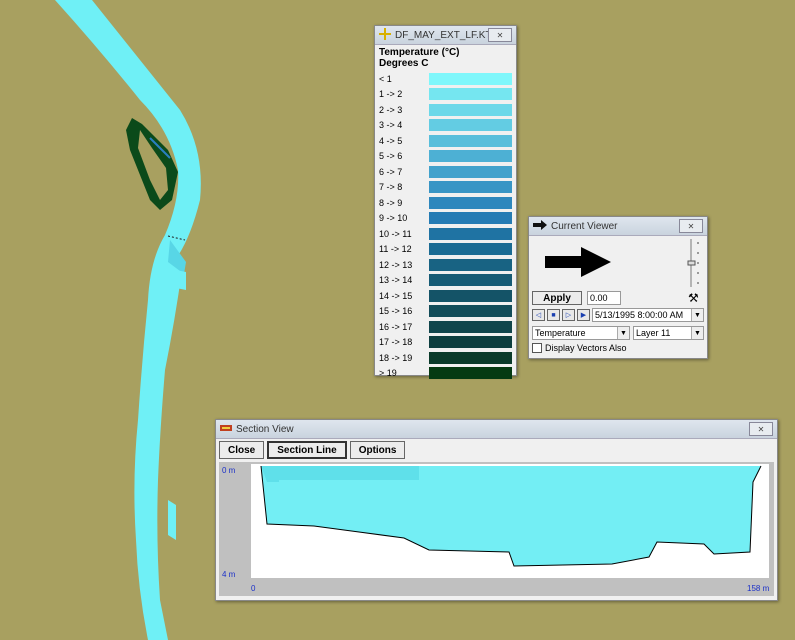 Image resolution: width=795 pixels, height=640 pixels. Describe the element at coordinates (385, 35) in the screenshot. I see `legend-app-icon` at that location.